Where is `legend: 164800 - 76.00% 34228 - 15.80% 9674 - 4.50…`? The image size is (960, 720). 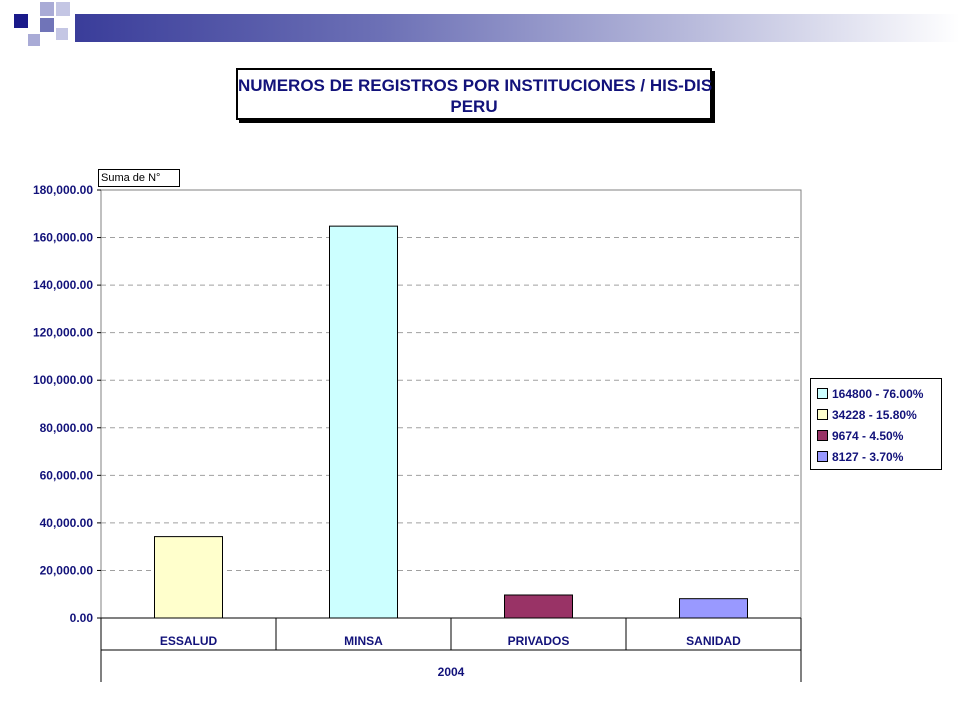 legend: 164800 - 76.00% 34228 - 15.80% 9674 - 4.50… is located at coordinates (876, 424).